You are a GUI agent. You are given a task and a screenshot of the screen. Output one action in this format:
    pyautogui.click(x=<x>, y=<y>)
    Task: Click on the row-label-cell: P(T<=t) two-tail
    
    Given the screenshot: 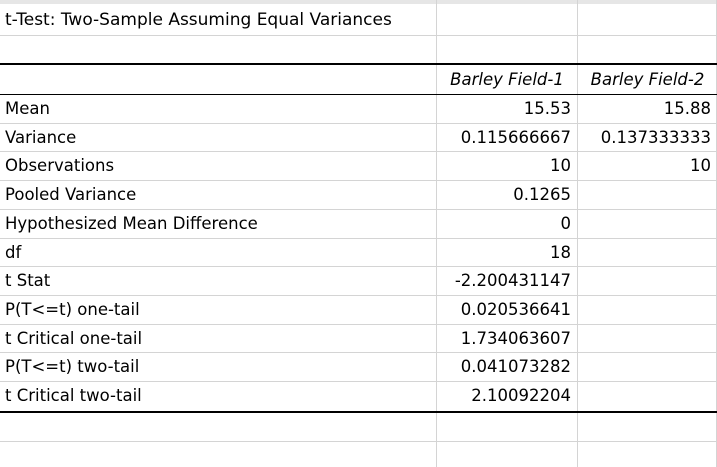 What is the action you would take?
    pyautogui.click(x=72, y=367)
    